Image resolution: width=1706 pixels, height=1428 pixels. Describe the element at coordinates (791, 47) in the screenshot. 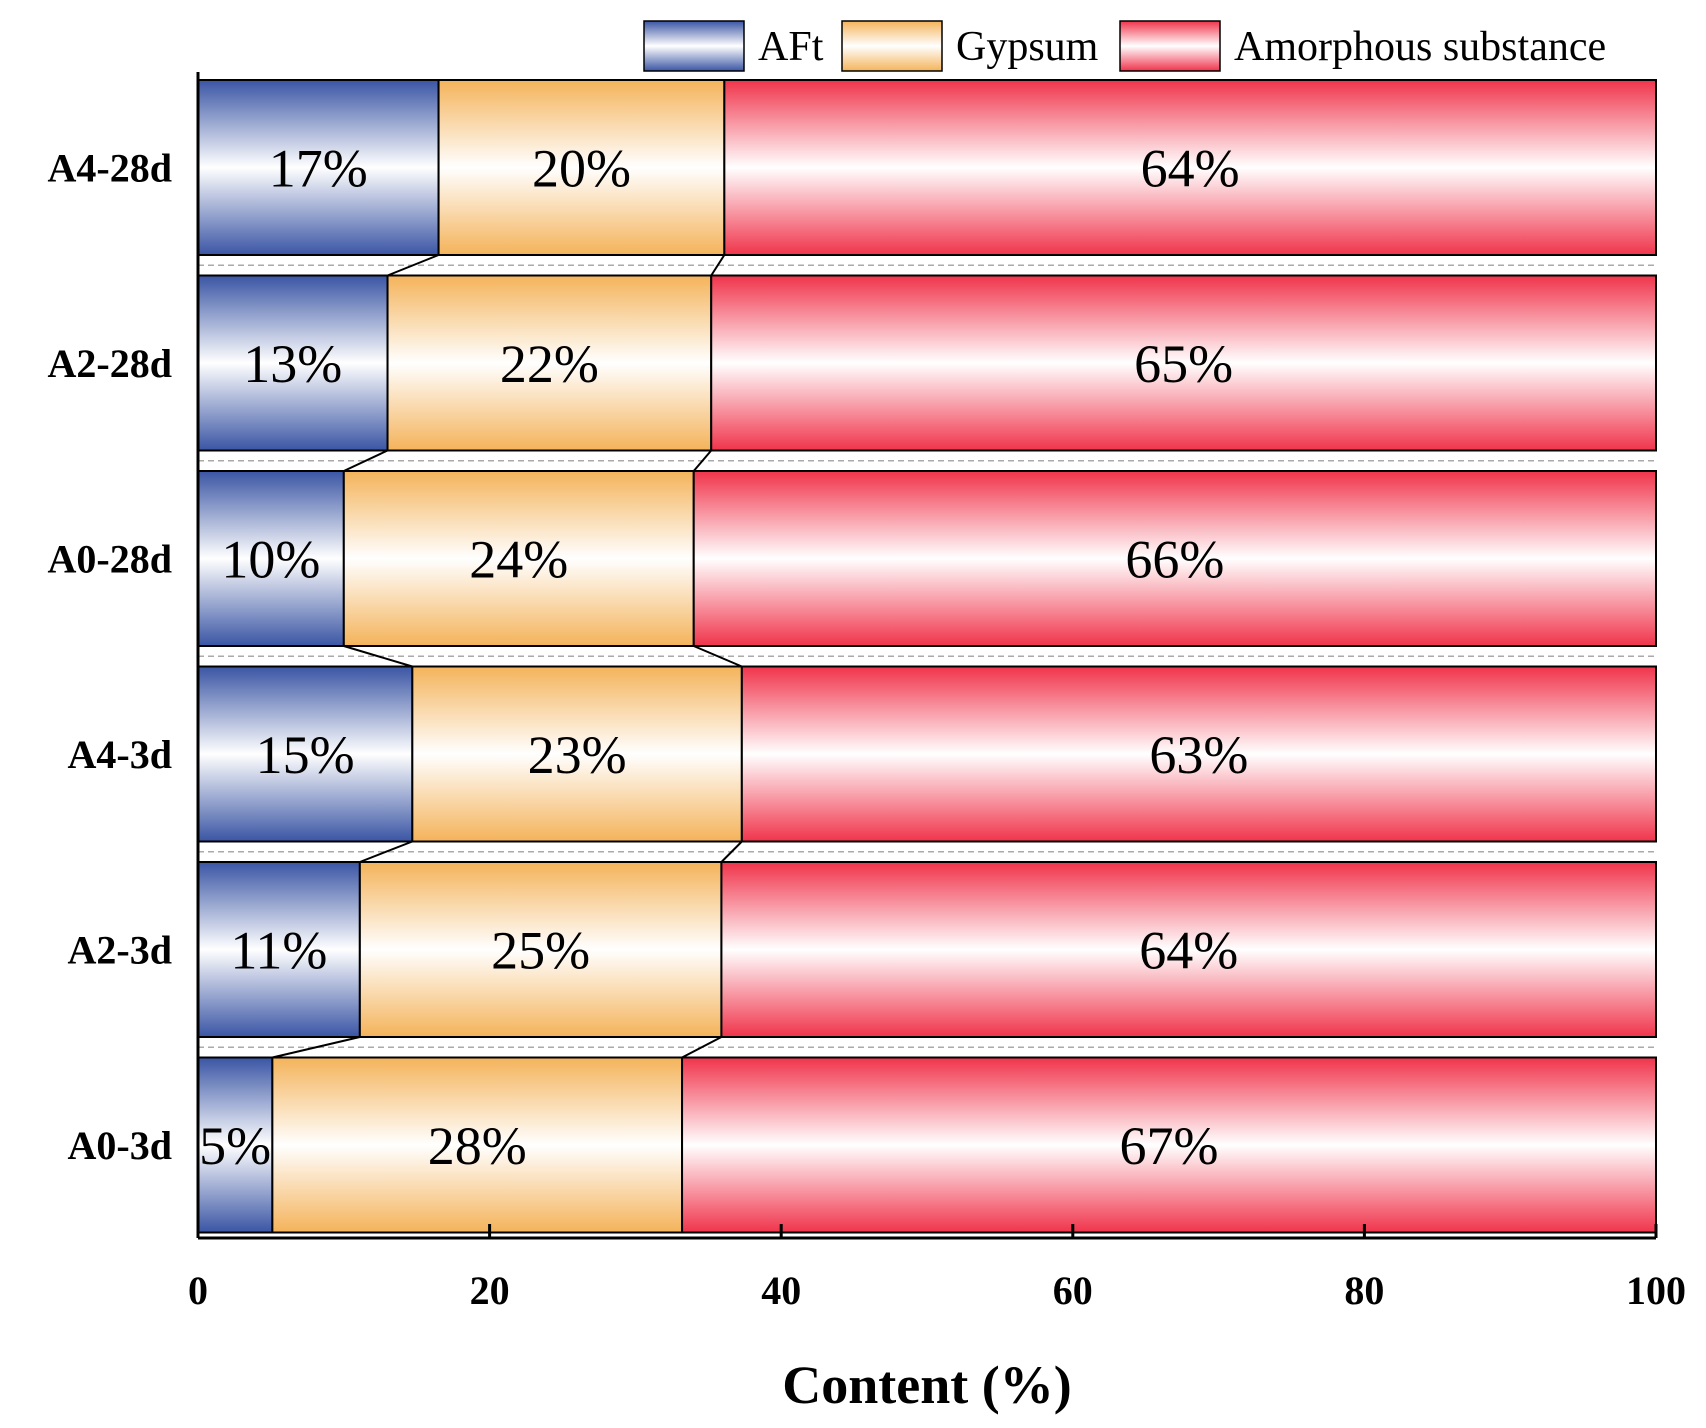

I see `legend-label-aft: AFt` at that location.